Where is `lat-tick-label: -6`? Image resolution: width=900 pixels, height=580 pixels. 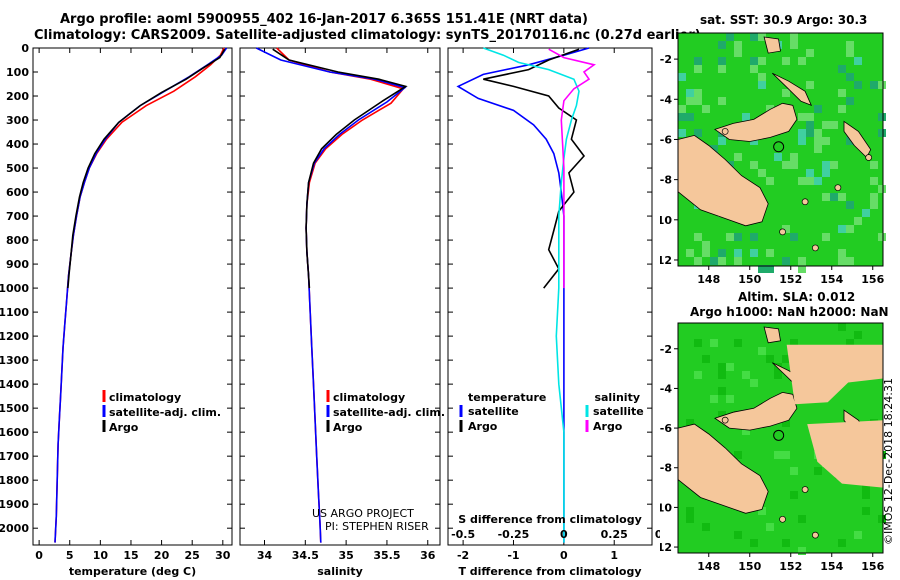
lat-tick-label: -6 is located at coordinates (666, 428).